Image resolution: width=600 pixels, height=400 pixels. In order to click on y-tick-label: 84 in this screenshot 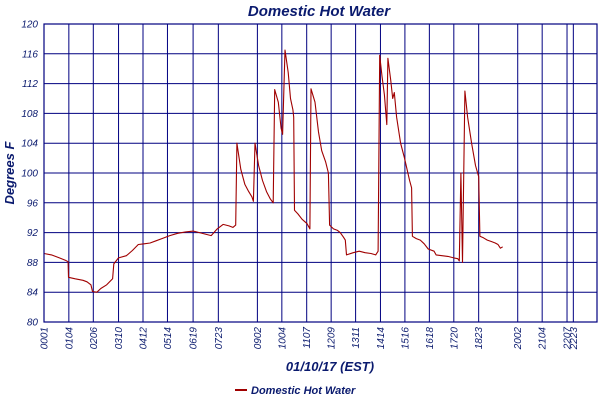, I will do `click(33, 293)`.